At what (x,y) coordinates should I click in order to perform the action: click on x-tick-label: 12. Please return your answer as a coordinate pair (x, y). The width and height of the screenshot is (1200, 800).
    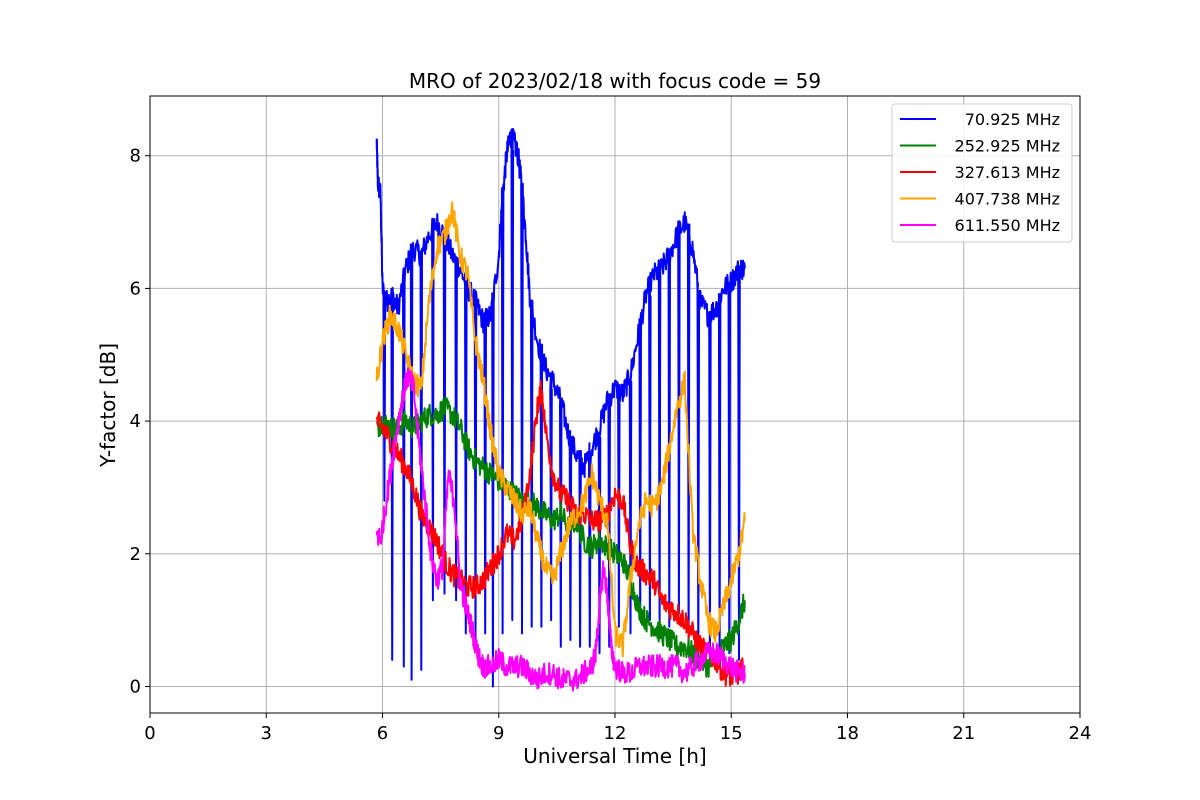
    Looking at the image, I should click on (615, 733).